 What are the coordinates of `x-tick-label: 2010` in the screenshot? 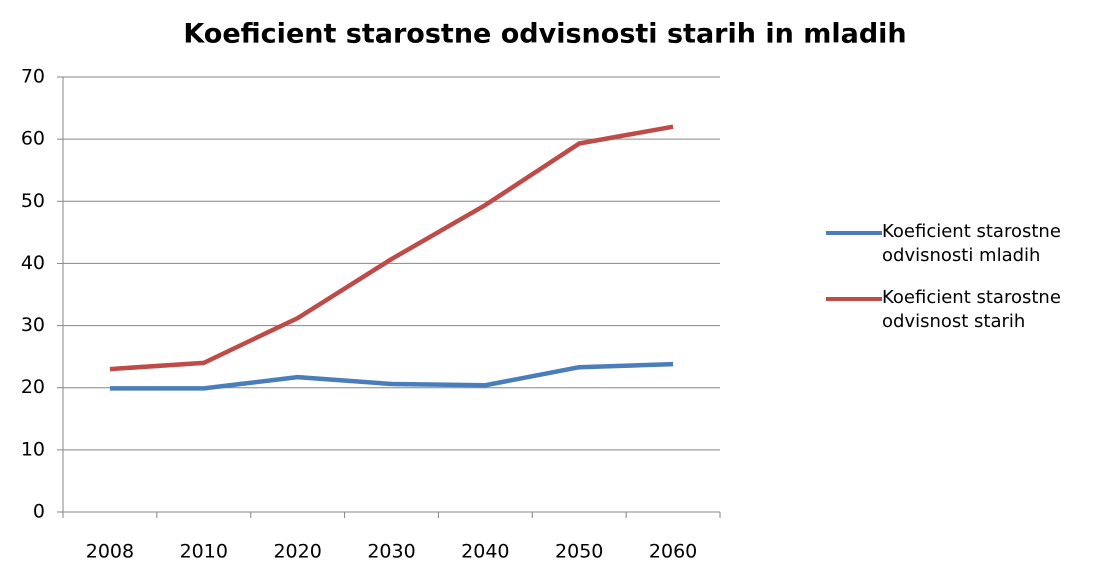 It's located at (204, 552).